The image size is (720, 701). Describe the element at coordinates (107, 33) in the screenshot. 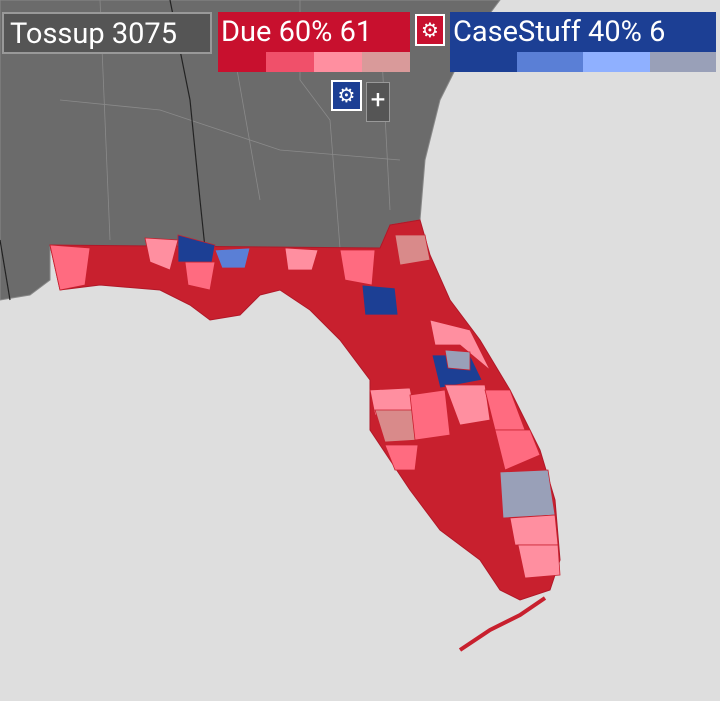

I see `tossup-label: Tossup 3075` at that location.